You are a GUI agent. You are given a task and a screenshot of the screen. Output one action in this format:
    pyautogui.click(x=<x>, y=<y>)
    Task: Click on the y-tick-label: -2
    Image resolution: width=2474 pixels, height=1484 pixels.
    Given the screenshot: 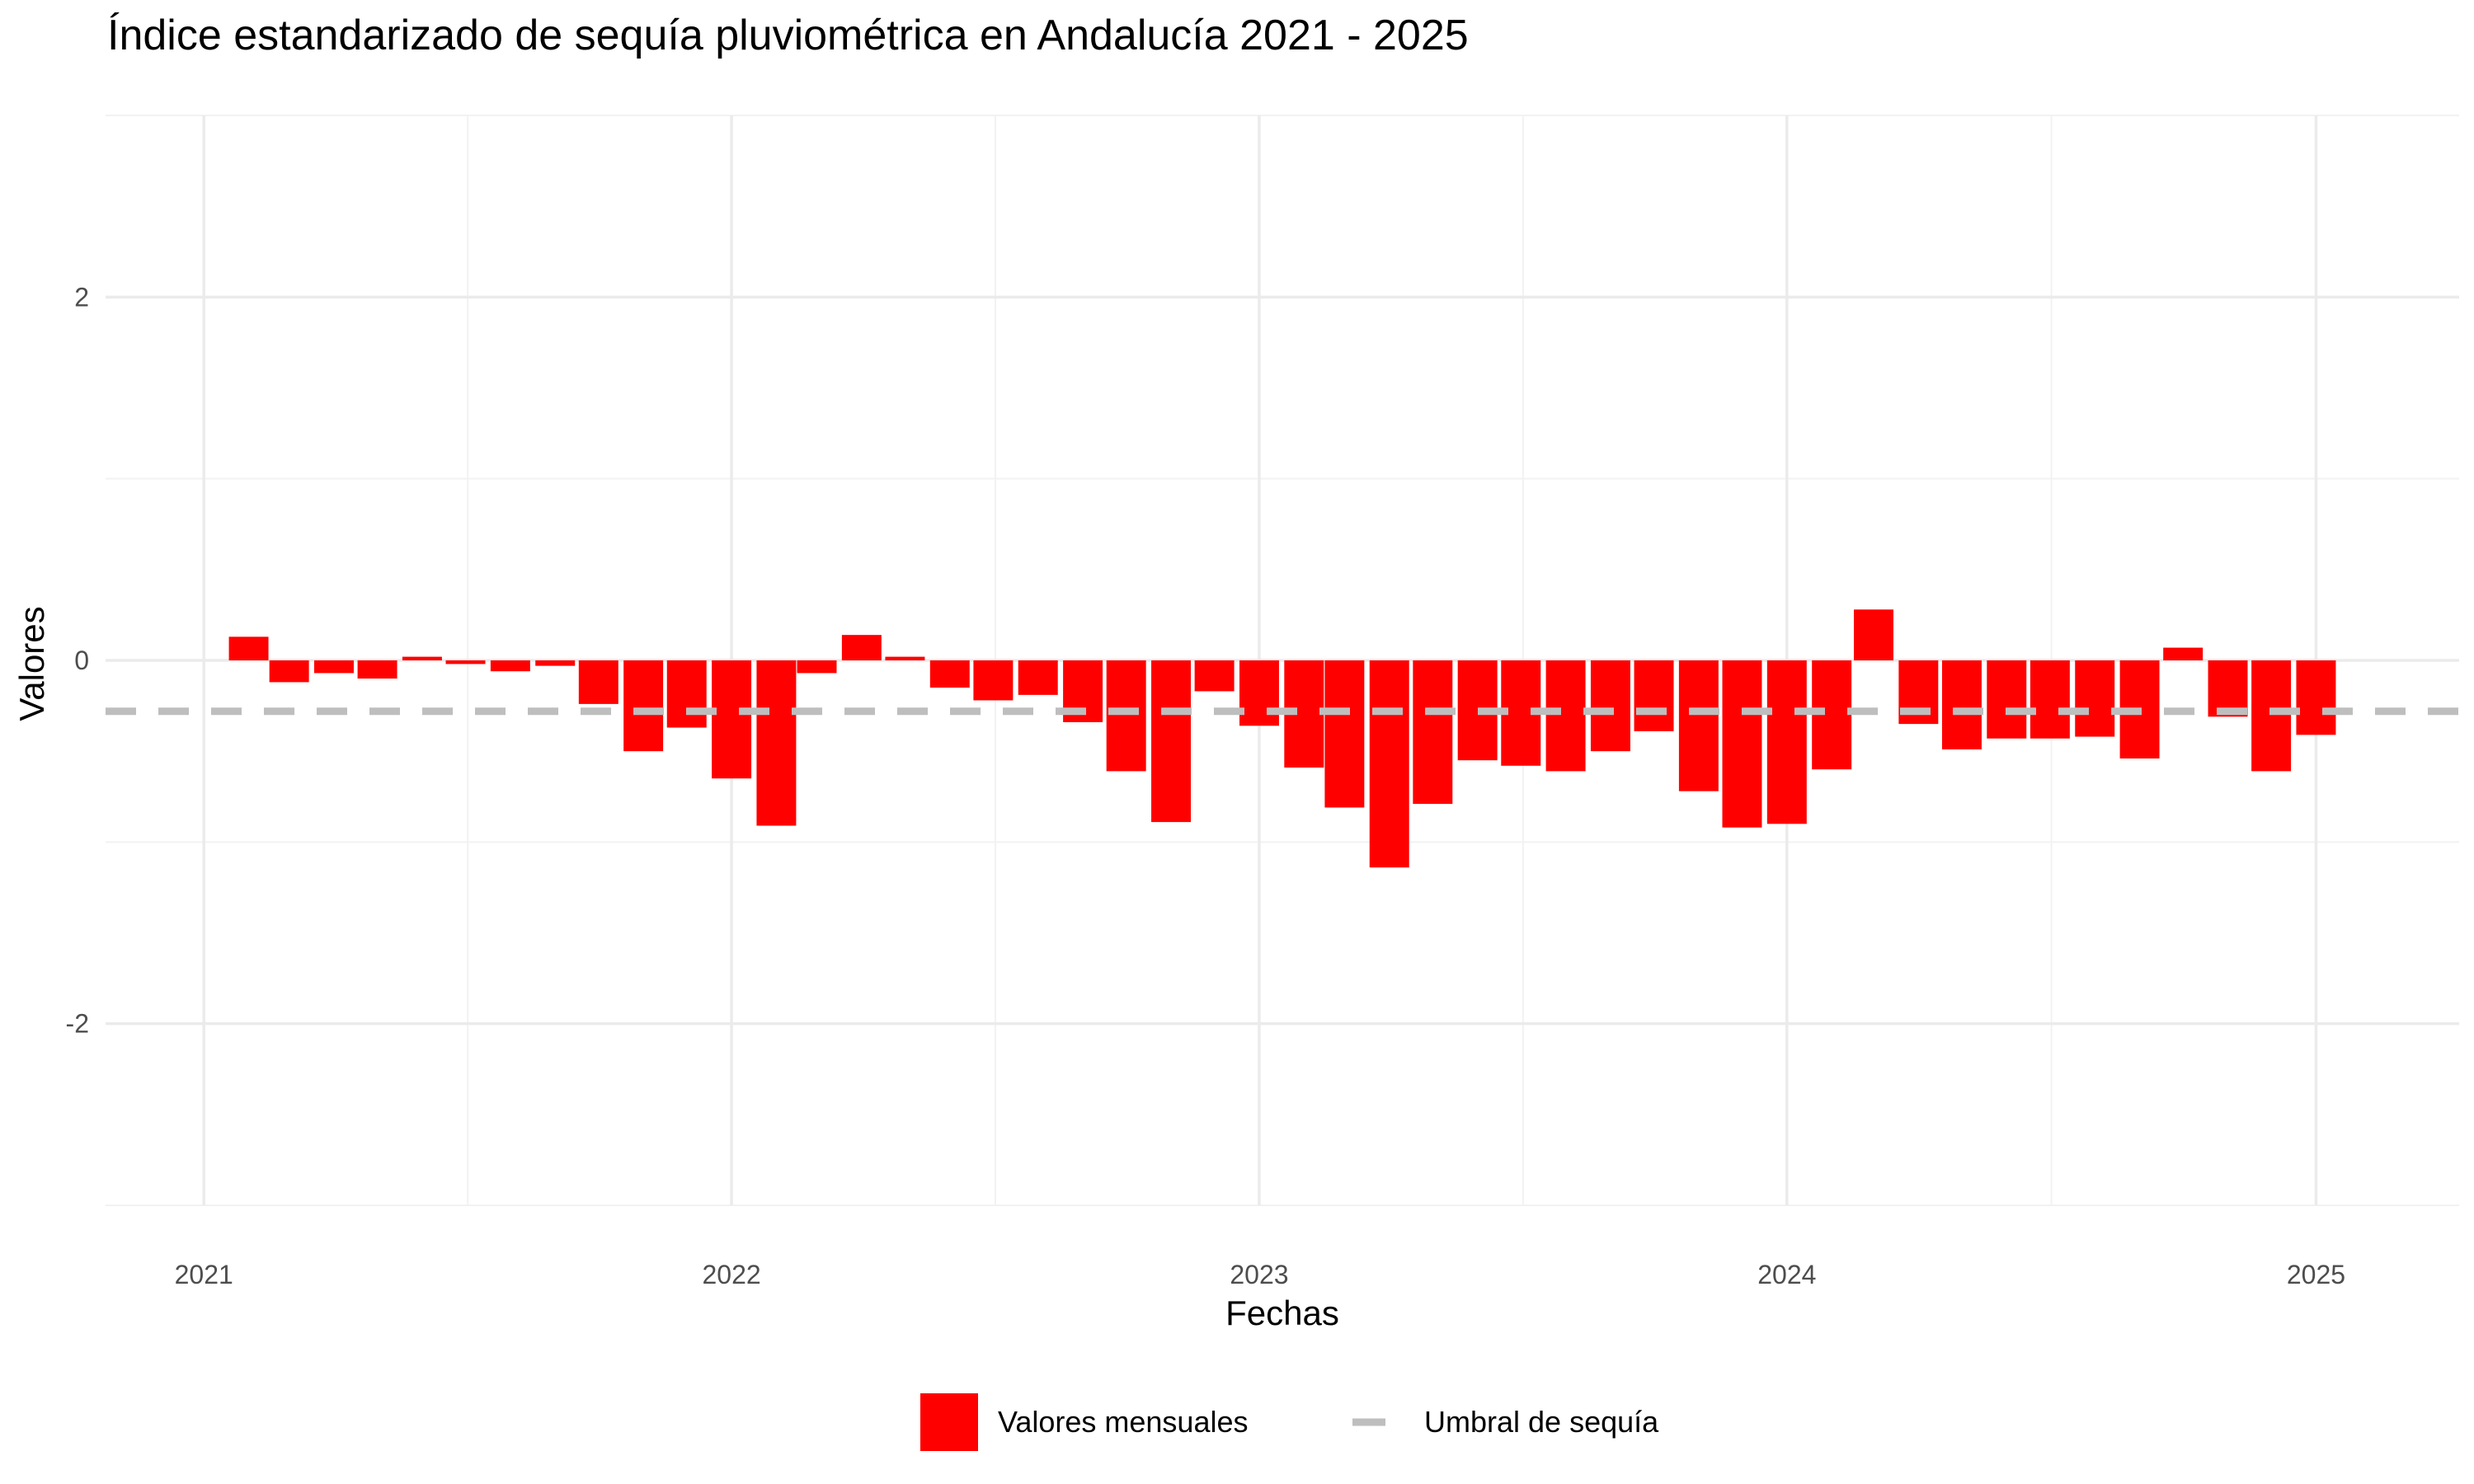 What is the action you would take?
    pyautogui.click(x=77, y=1024)
    